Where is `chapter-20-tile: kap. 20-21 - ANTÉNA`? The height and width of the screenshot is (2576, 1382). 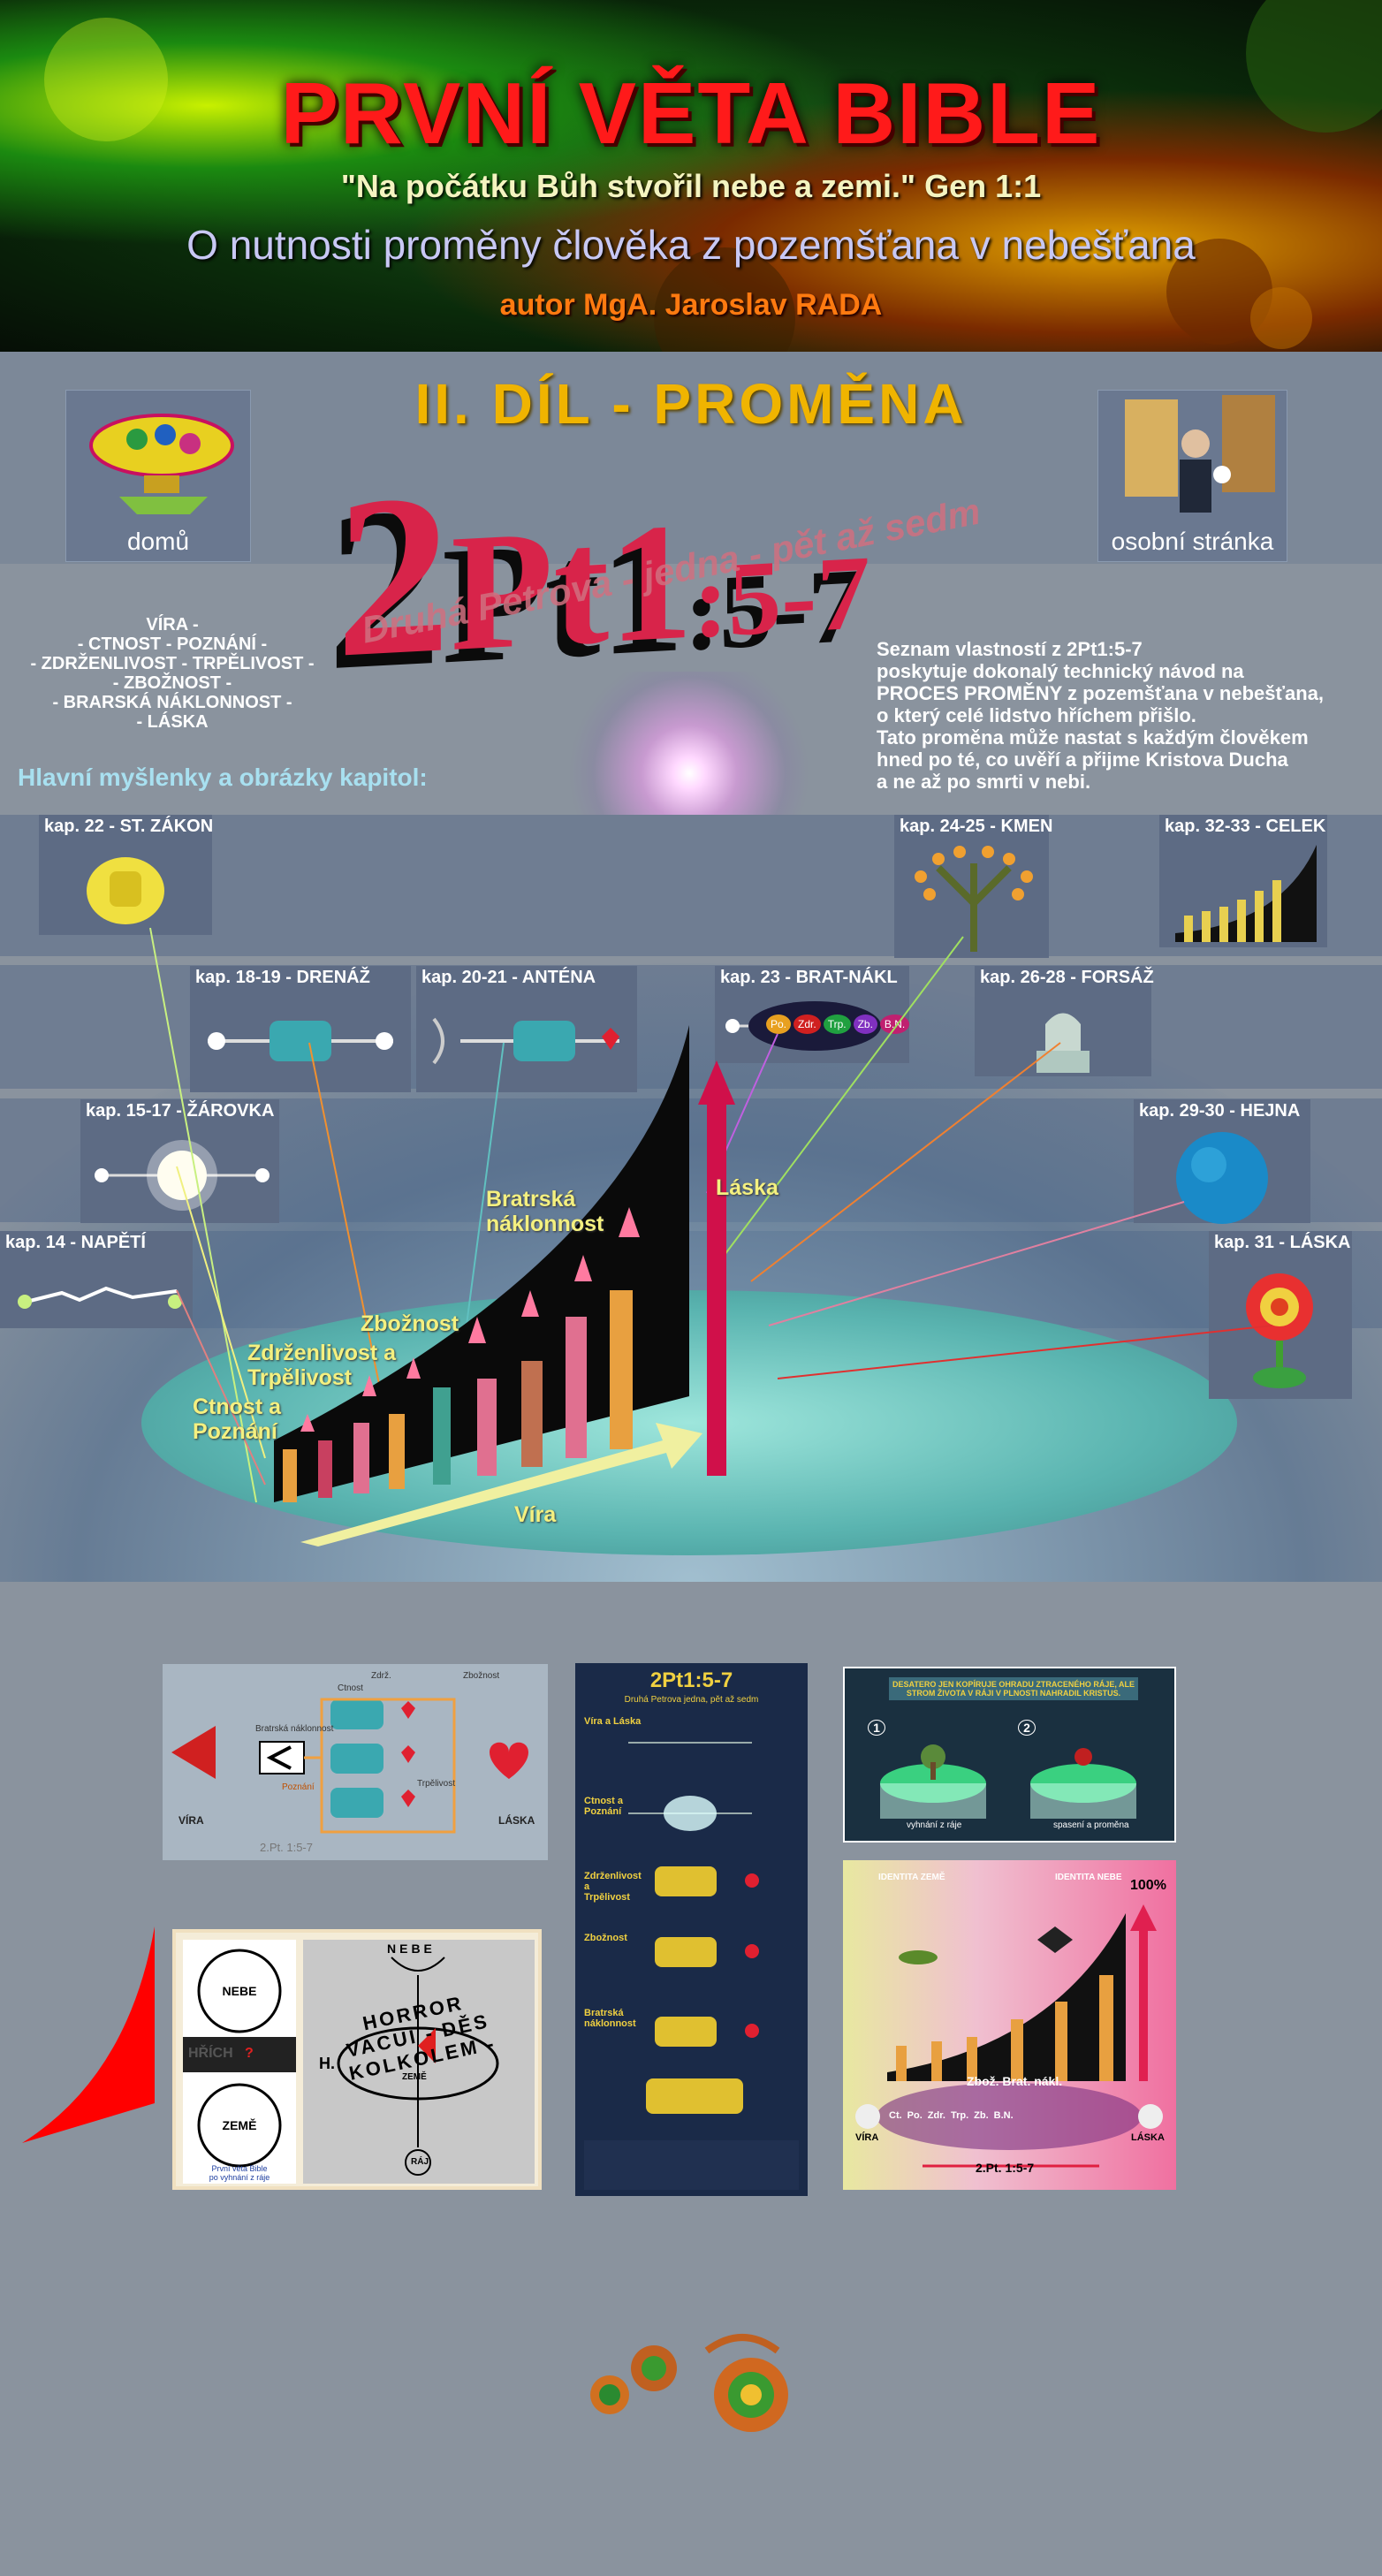 chapter-20-tile: kap. 20-21 - ANTÉNA is located at coordinates (526, 1029).